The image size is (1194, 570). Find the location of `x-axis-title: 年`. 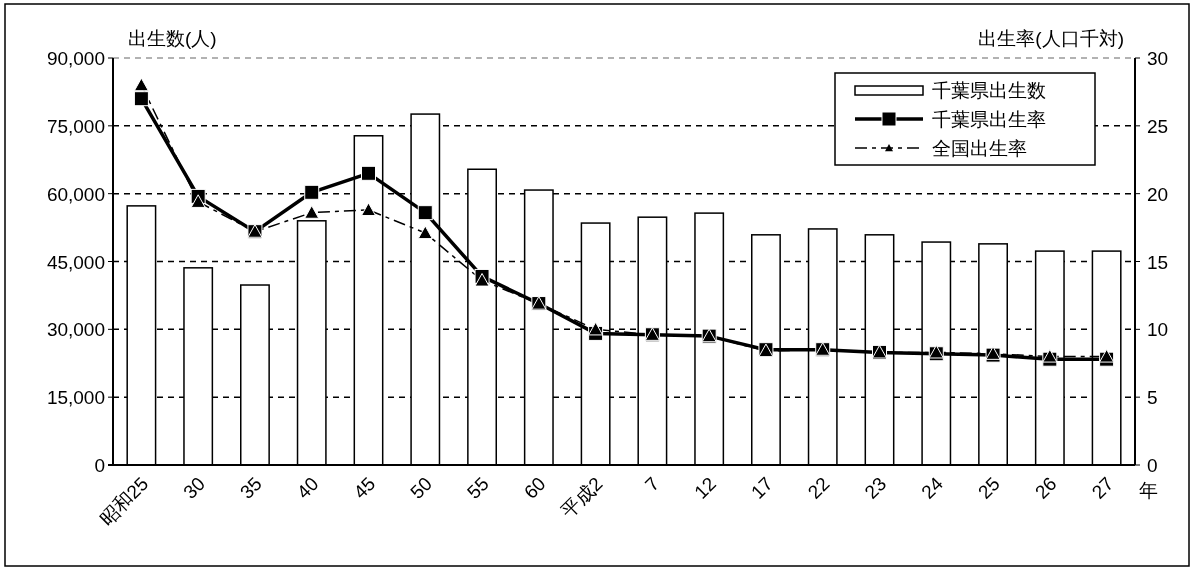

x-axis-title: 年 is located at coordinates (1148, 490).